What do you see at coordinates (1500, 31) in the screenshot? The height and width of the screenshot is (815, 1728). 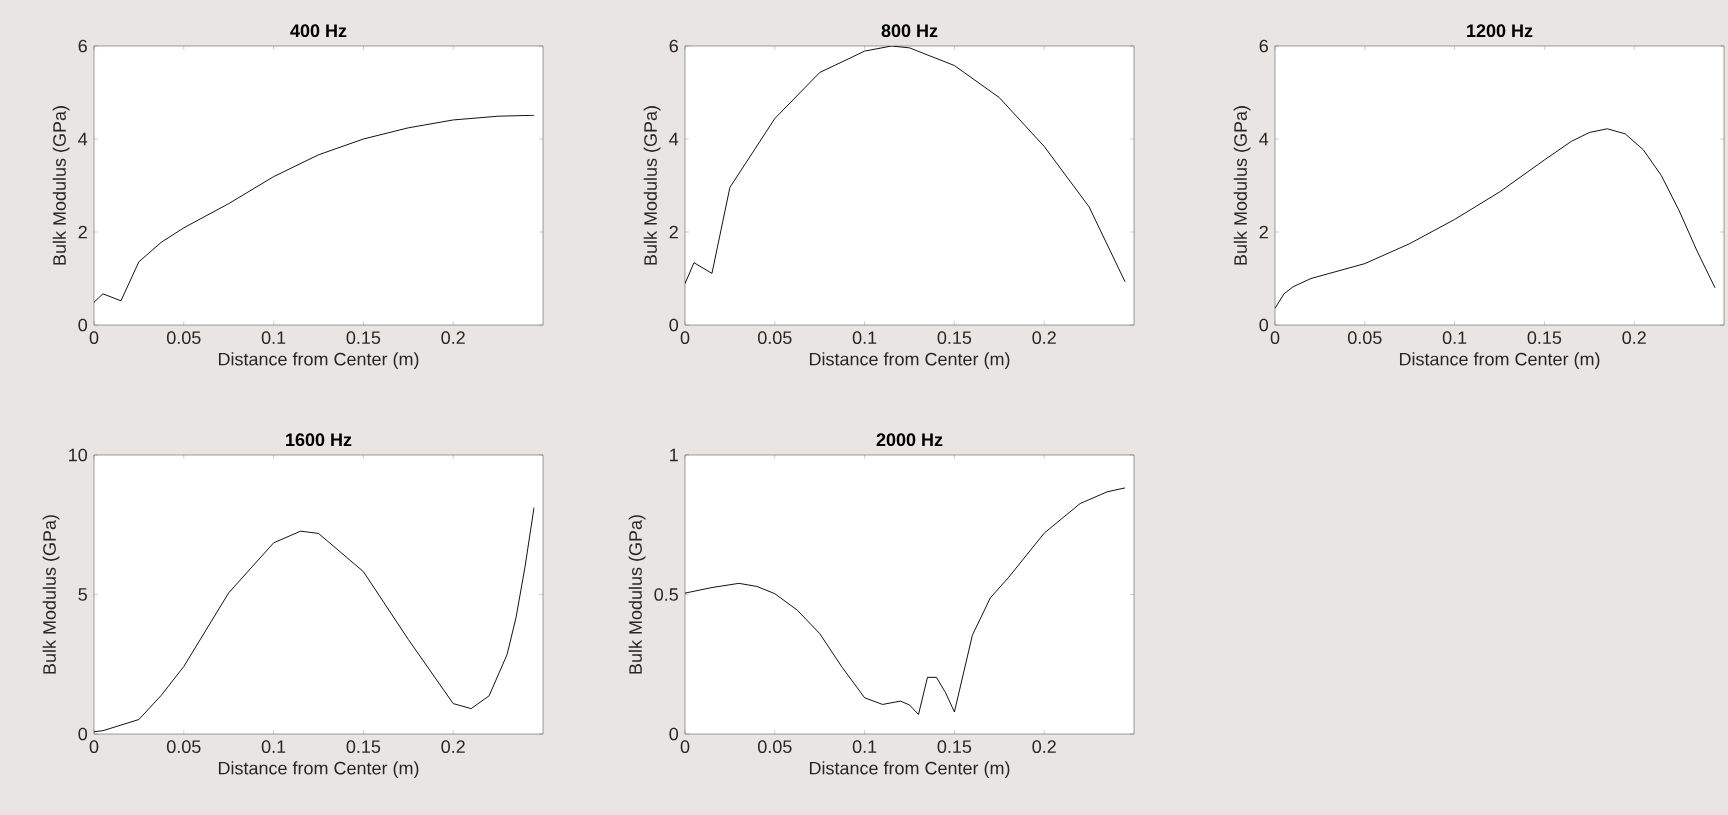 I see `chart-title: 1200 Hz` at bounding box center [1500, 31].